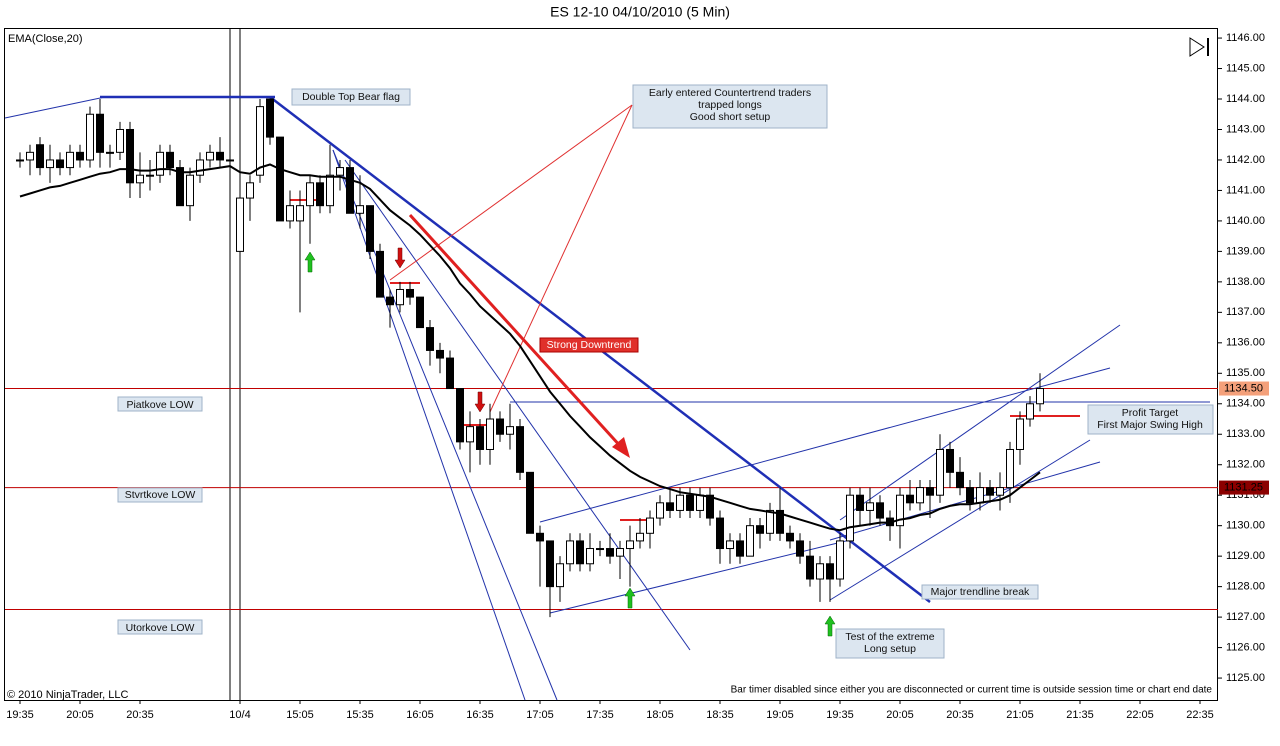  What do you see at coordinates (1245, 282) in the screenshot?
I see `y-tick-label: 1138.00` at bounding box center [1245, 282].